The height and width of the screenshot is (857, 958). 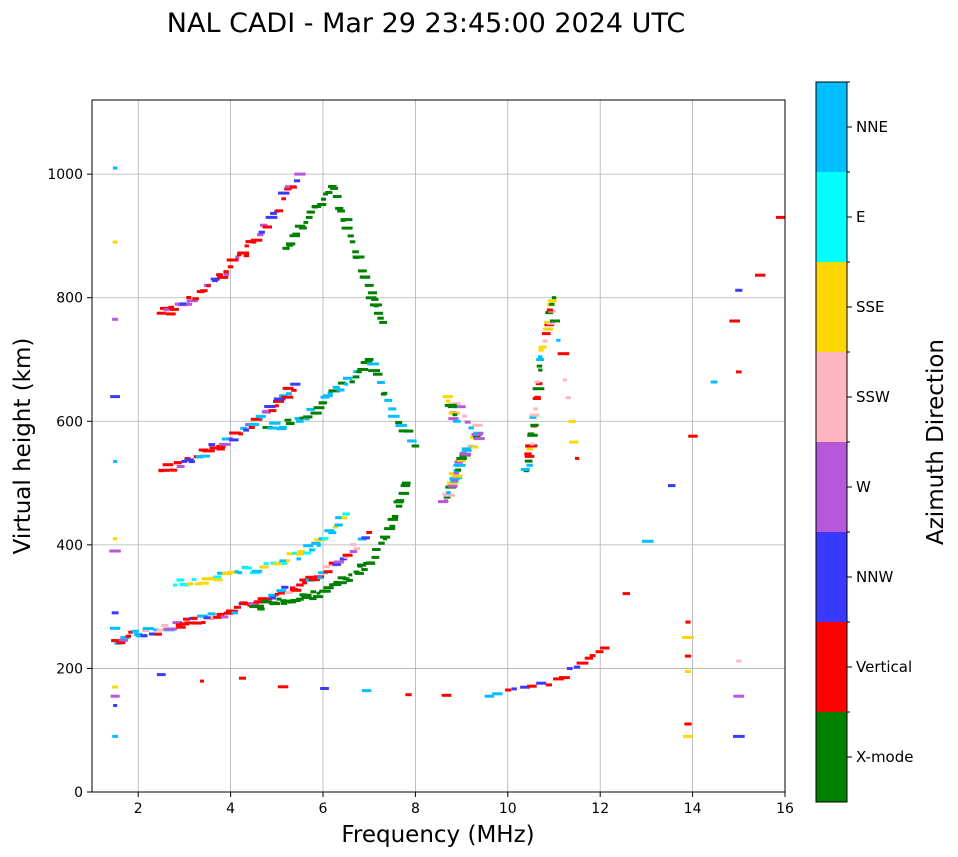 I want to click on x-tick-label: 2, so click(x=138, y=809).